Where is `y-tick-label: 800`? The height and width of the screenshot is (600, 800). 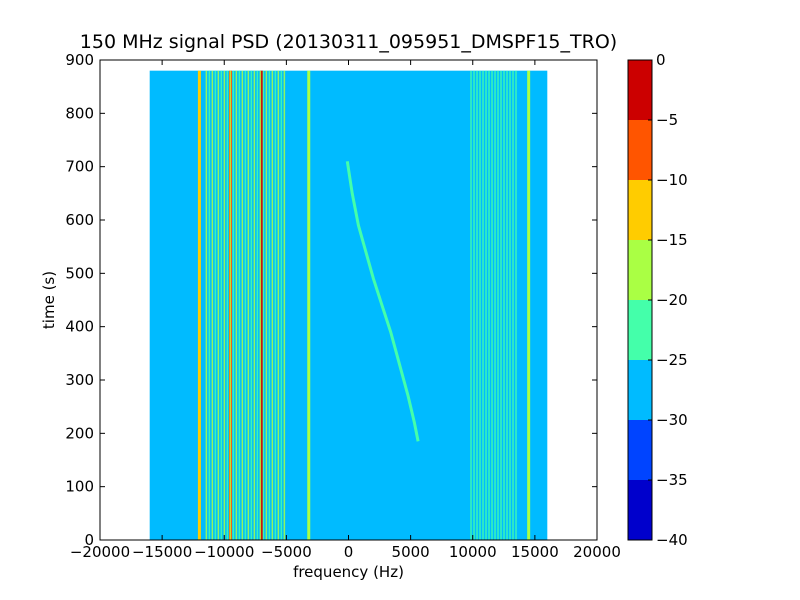
y-tick-label: 800 is located at coordinates (79, 113).